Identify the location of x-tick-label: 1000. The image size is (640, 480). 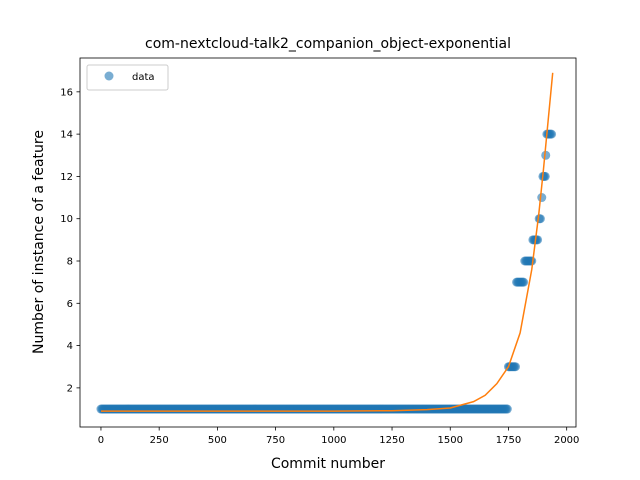
(333, 440).